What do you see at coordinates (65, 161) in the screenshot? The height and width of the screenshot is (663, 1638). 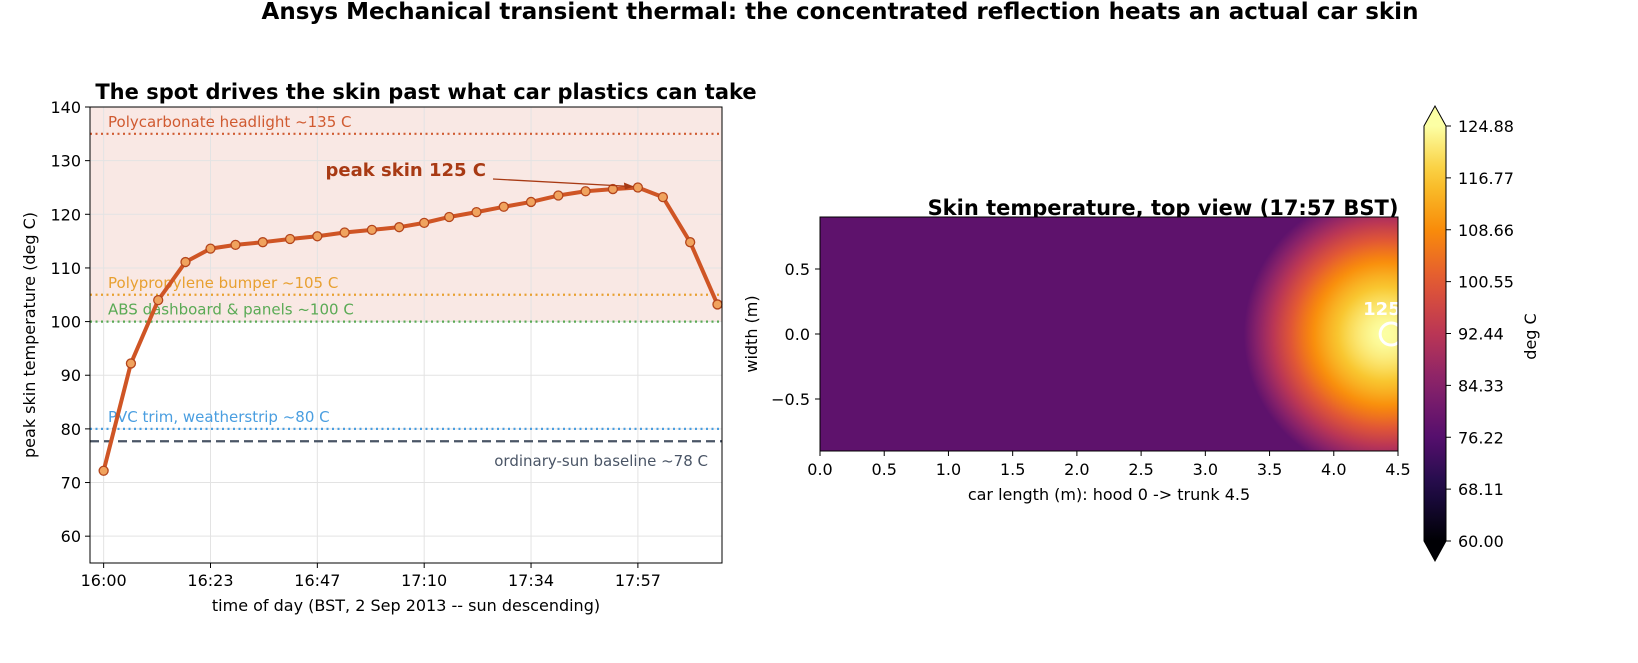 I see `y-tick-label: 130` at bounding box center [65, 161].